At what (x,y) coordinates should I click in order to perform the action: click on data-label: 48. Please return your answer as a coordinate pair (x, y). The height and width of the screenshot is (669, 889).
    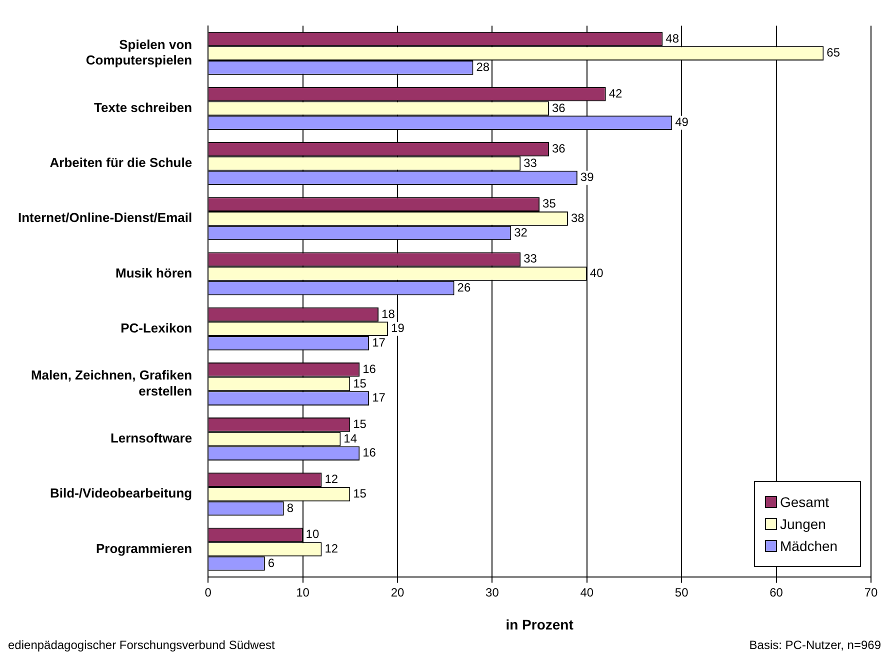
    Looking at the image, I should click on (673, 38).